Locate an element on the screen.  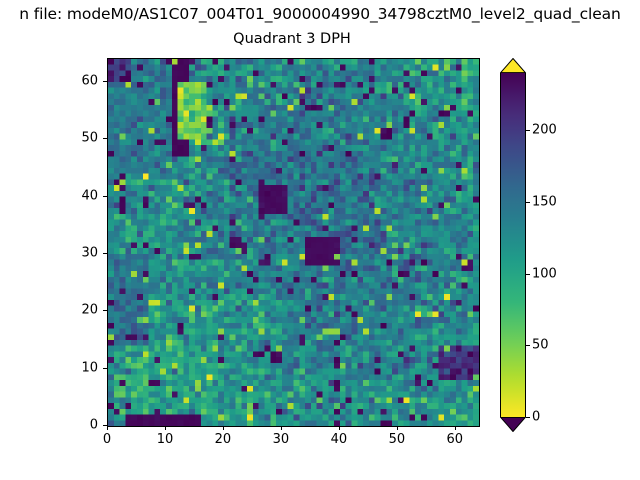
colorbar-extend-min-arrow is located at coordinates (513, 424).